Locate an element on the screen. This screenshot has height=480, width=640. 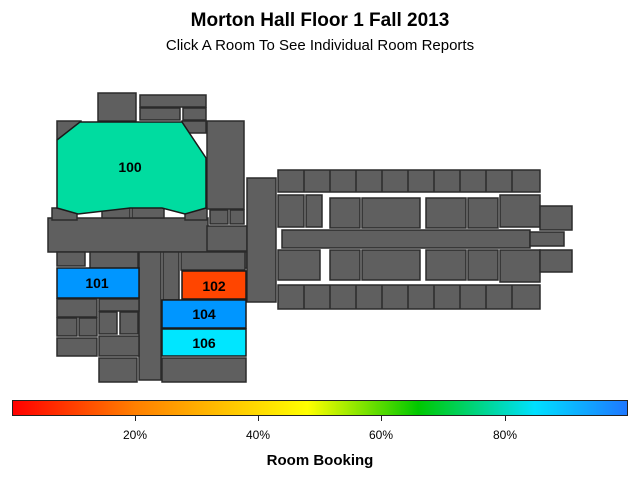
room-101: 101 is located at coordinates (98, 283).